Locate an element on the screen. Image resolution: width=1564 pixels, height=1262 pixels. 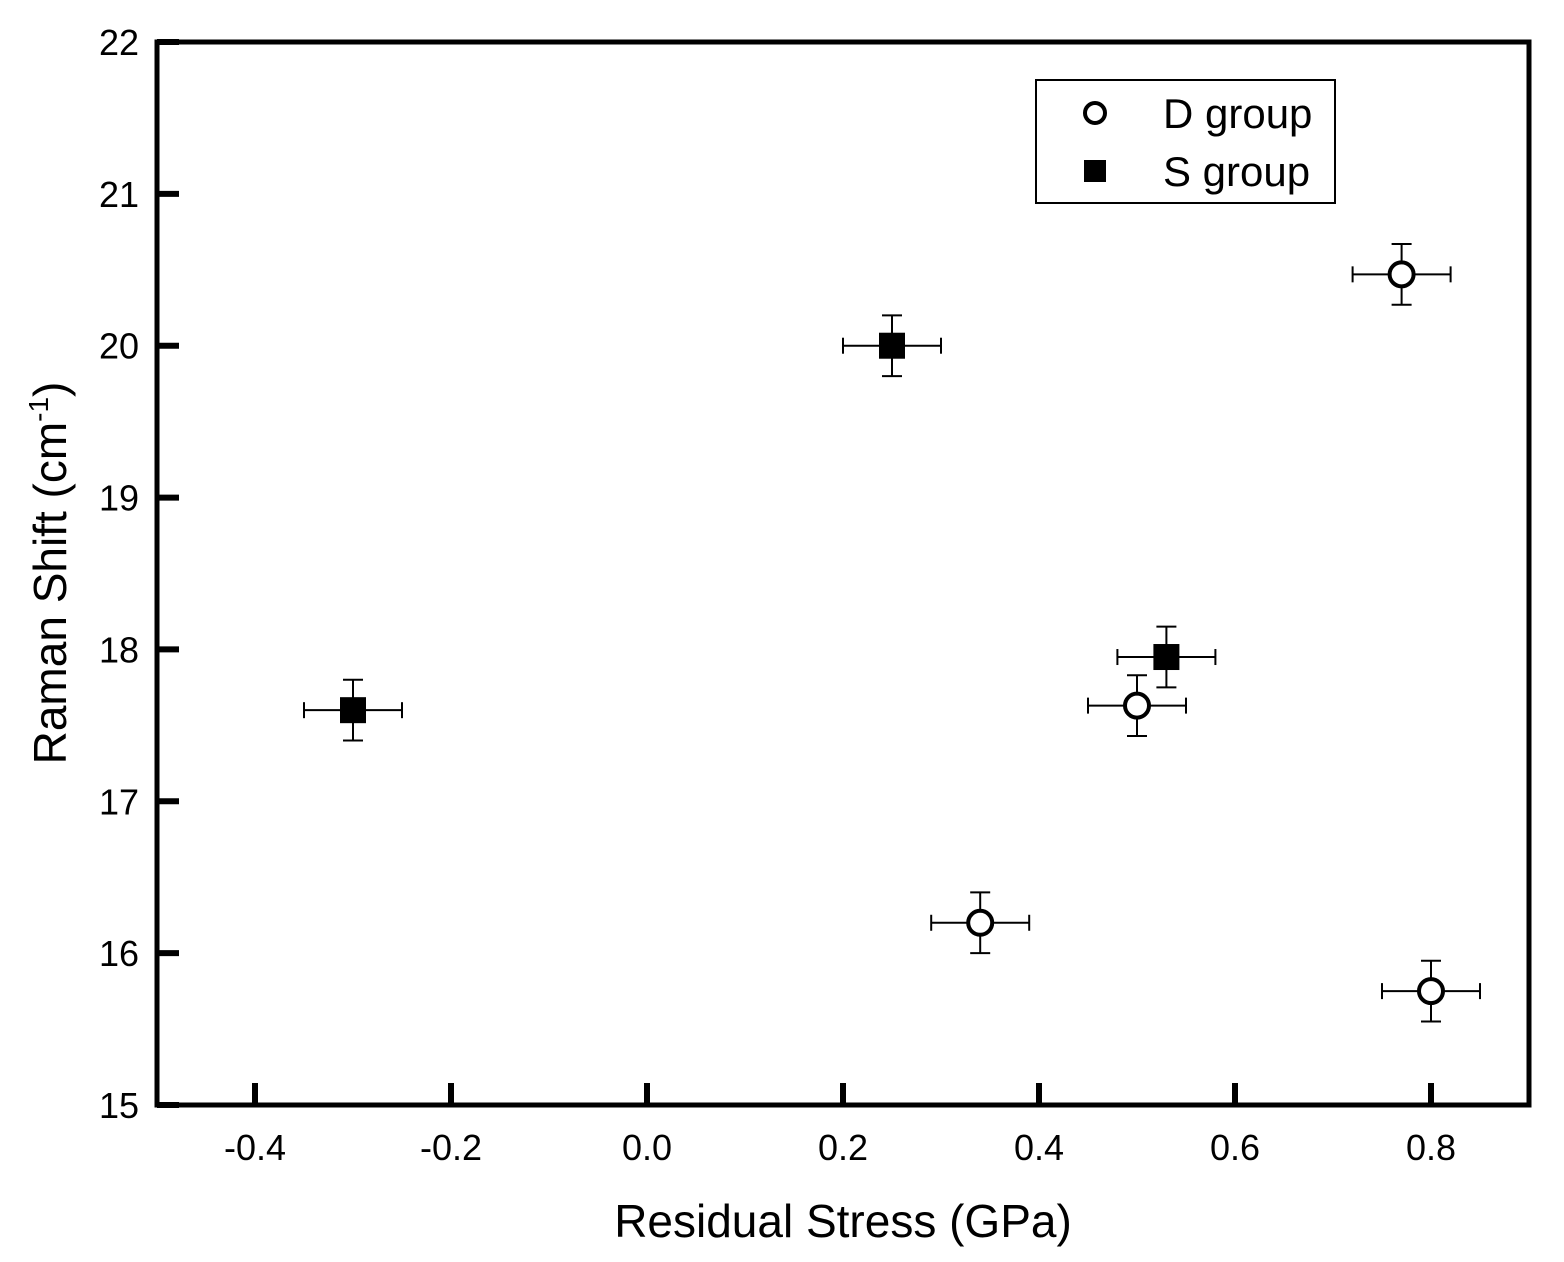
x-tick-label: -0.4 is located at coordinates (255, 1147).